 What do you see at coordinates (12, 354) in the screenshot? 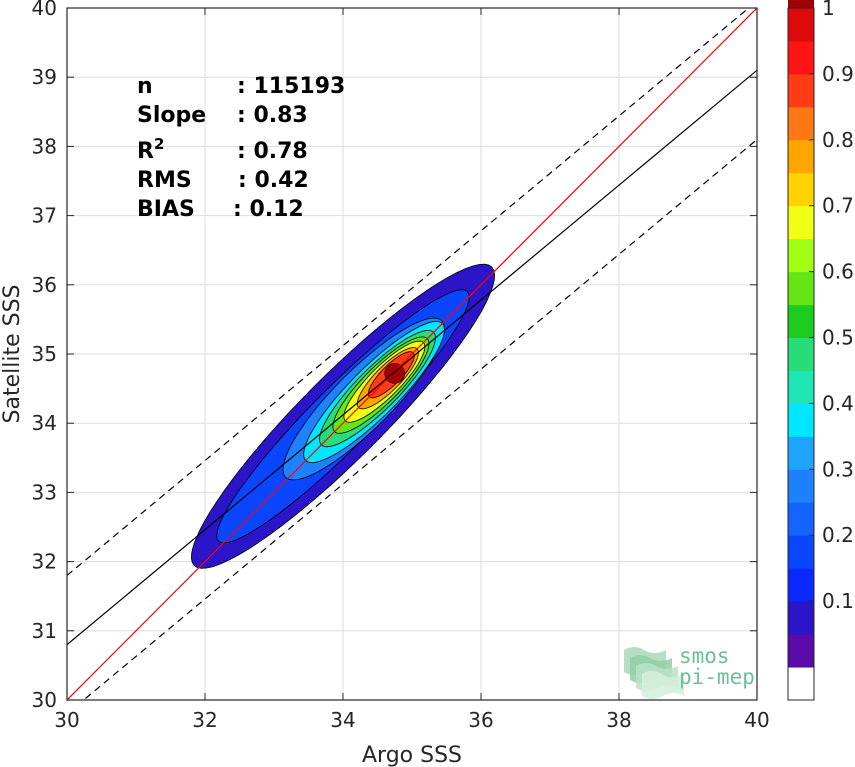
I see `y-axis-label: Satellite SSS` at bounding box center [12, 354].